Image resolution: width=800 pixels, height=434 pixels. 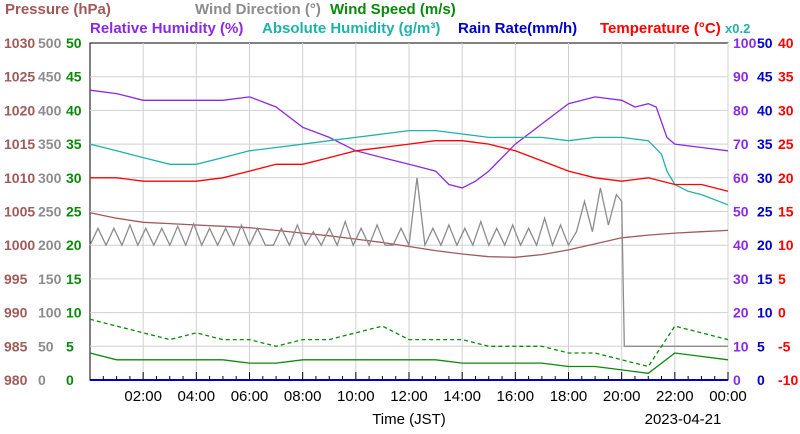 What do you see at coordinates (58, 9) in the screenshot?
I see `legend-row1-item-0: Pressure (hPa)` at bounding box center [58, 9].